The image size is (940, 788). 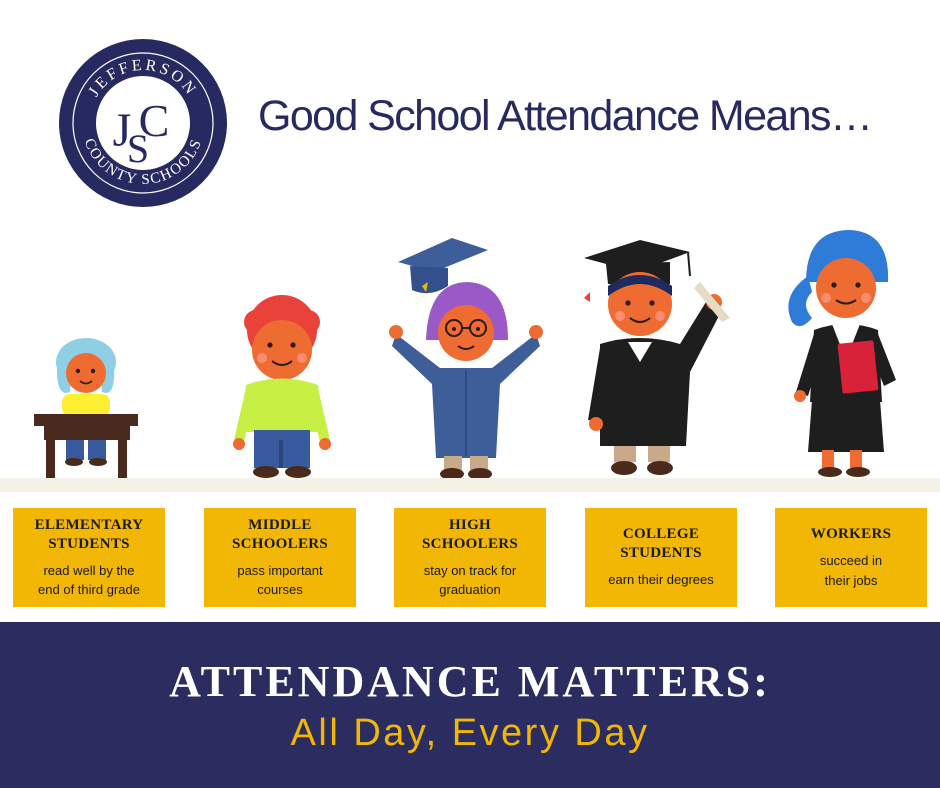 I want to click on stage-description: read well by the end of third grade, so click(x=89, y=580).